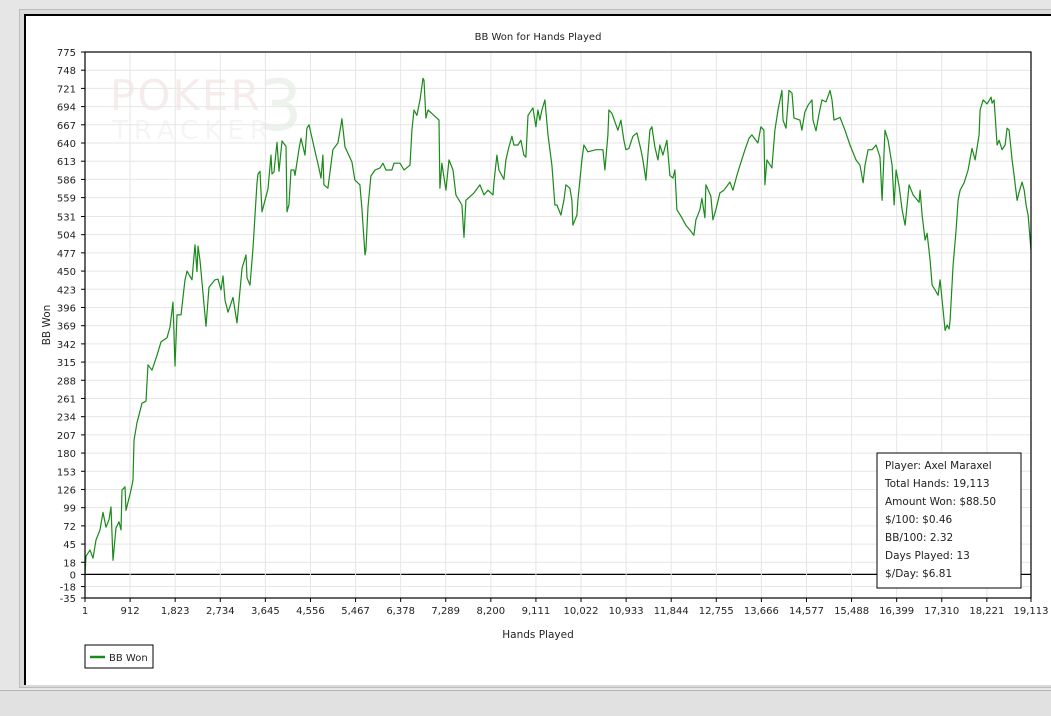 The image size is (1051, 716). I want to click on y-tick-label: -18, so click(68, 588).